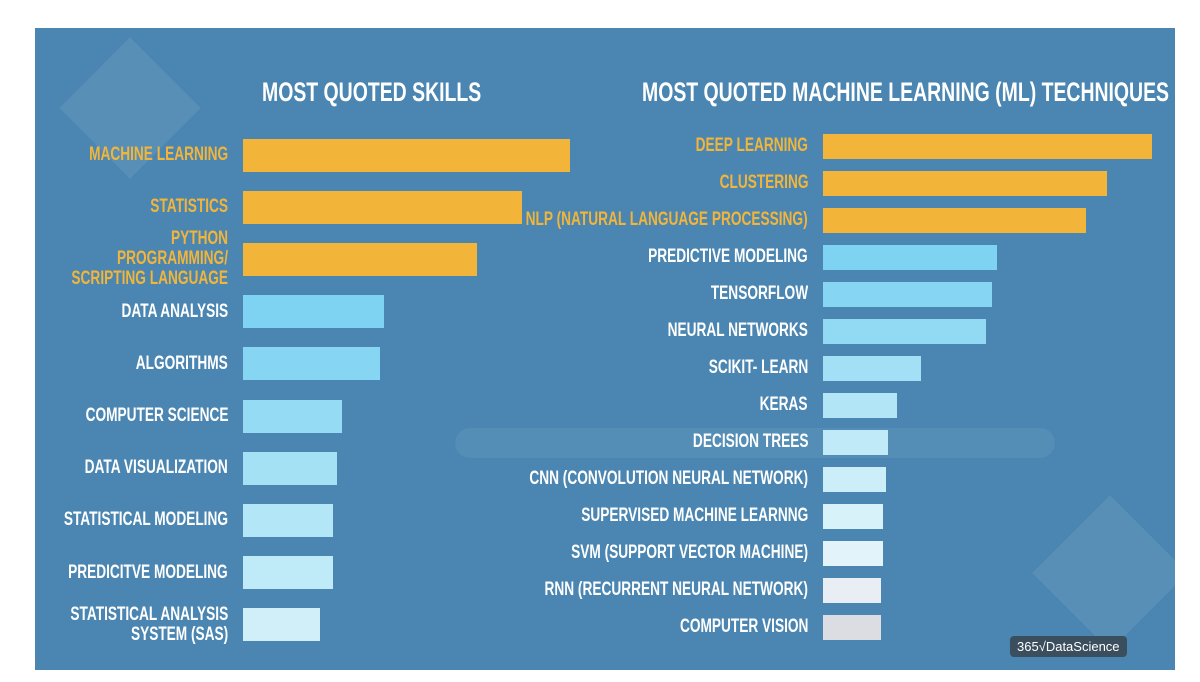 Image resolution: width=1200 pixels, height=682 pixels. What do you see at coordinates (743, 626) in the screenshot?
I see `category-label: COMPUTER VISION` at bounding box center [743, 626].